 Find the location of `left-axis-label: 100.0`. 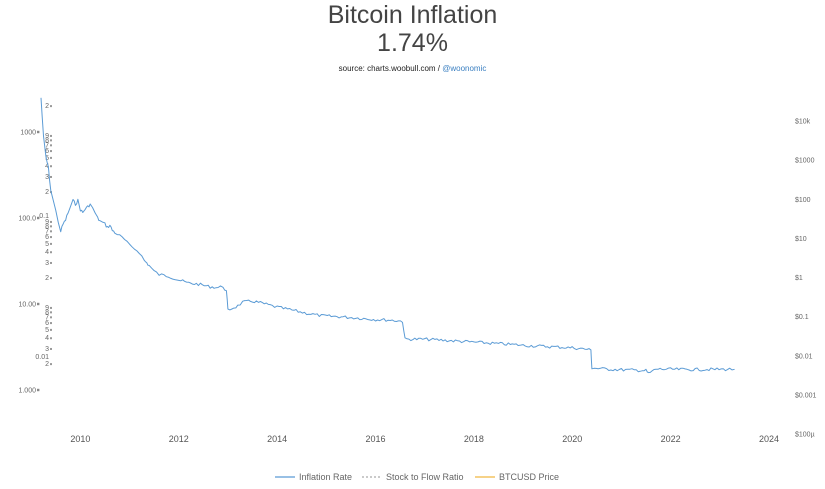

left-axis-label: 100.0 is located at coordinates (27, 219).